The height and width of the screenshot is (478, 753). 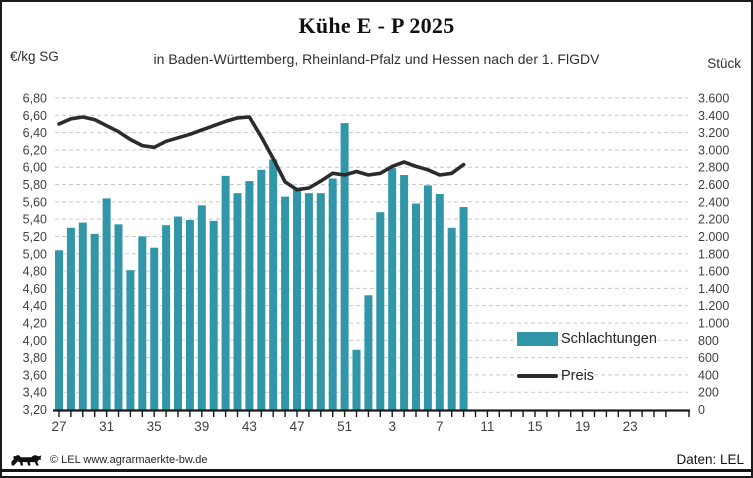 What do you see at coordinates (724, 63) in the screenshot?
I see `right-axis-unit: Stück` at bounding box center [724, 63].